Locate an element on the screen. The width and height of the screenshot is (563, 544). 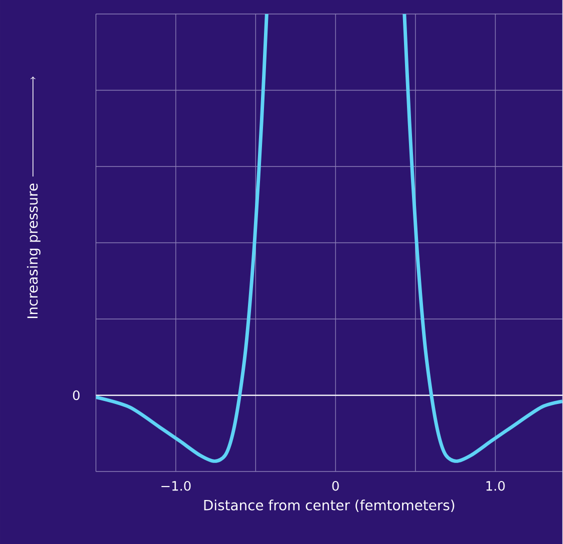
y-axis-title: Increasing pressure is located at coordinates (33, 250).